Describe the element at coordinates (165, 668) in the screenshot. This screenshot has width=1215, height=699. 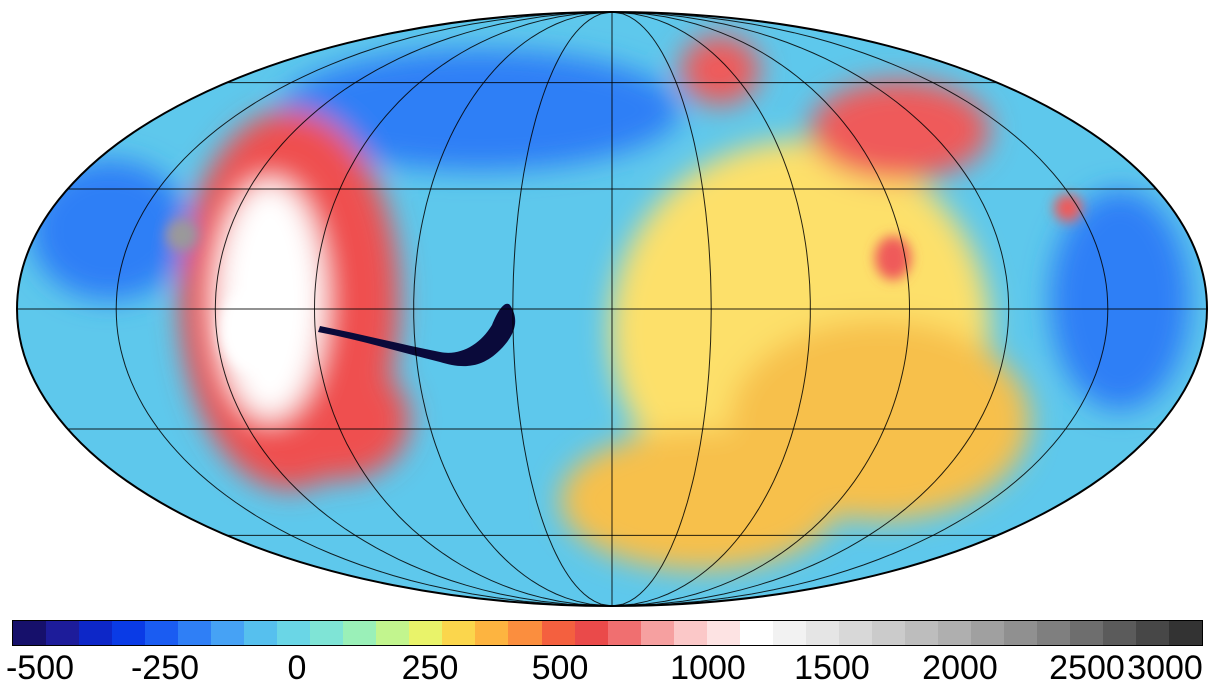
I see `colorbar-tick-label: -250` at that location.